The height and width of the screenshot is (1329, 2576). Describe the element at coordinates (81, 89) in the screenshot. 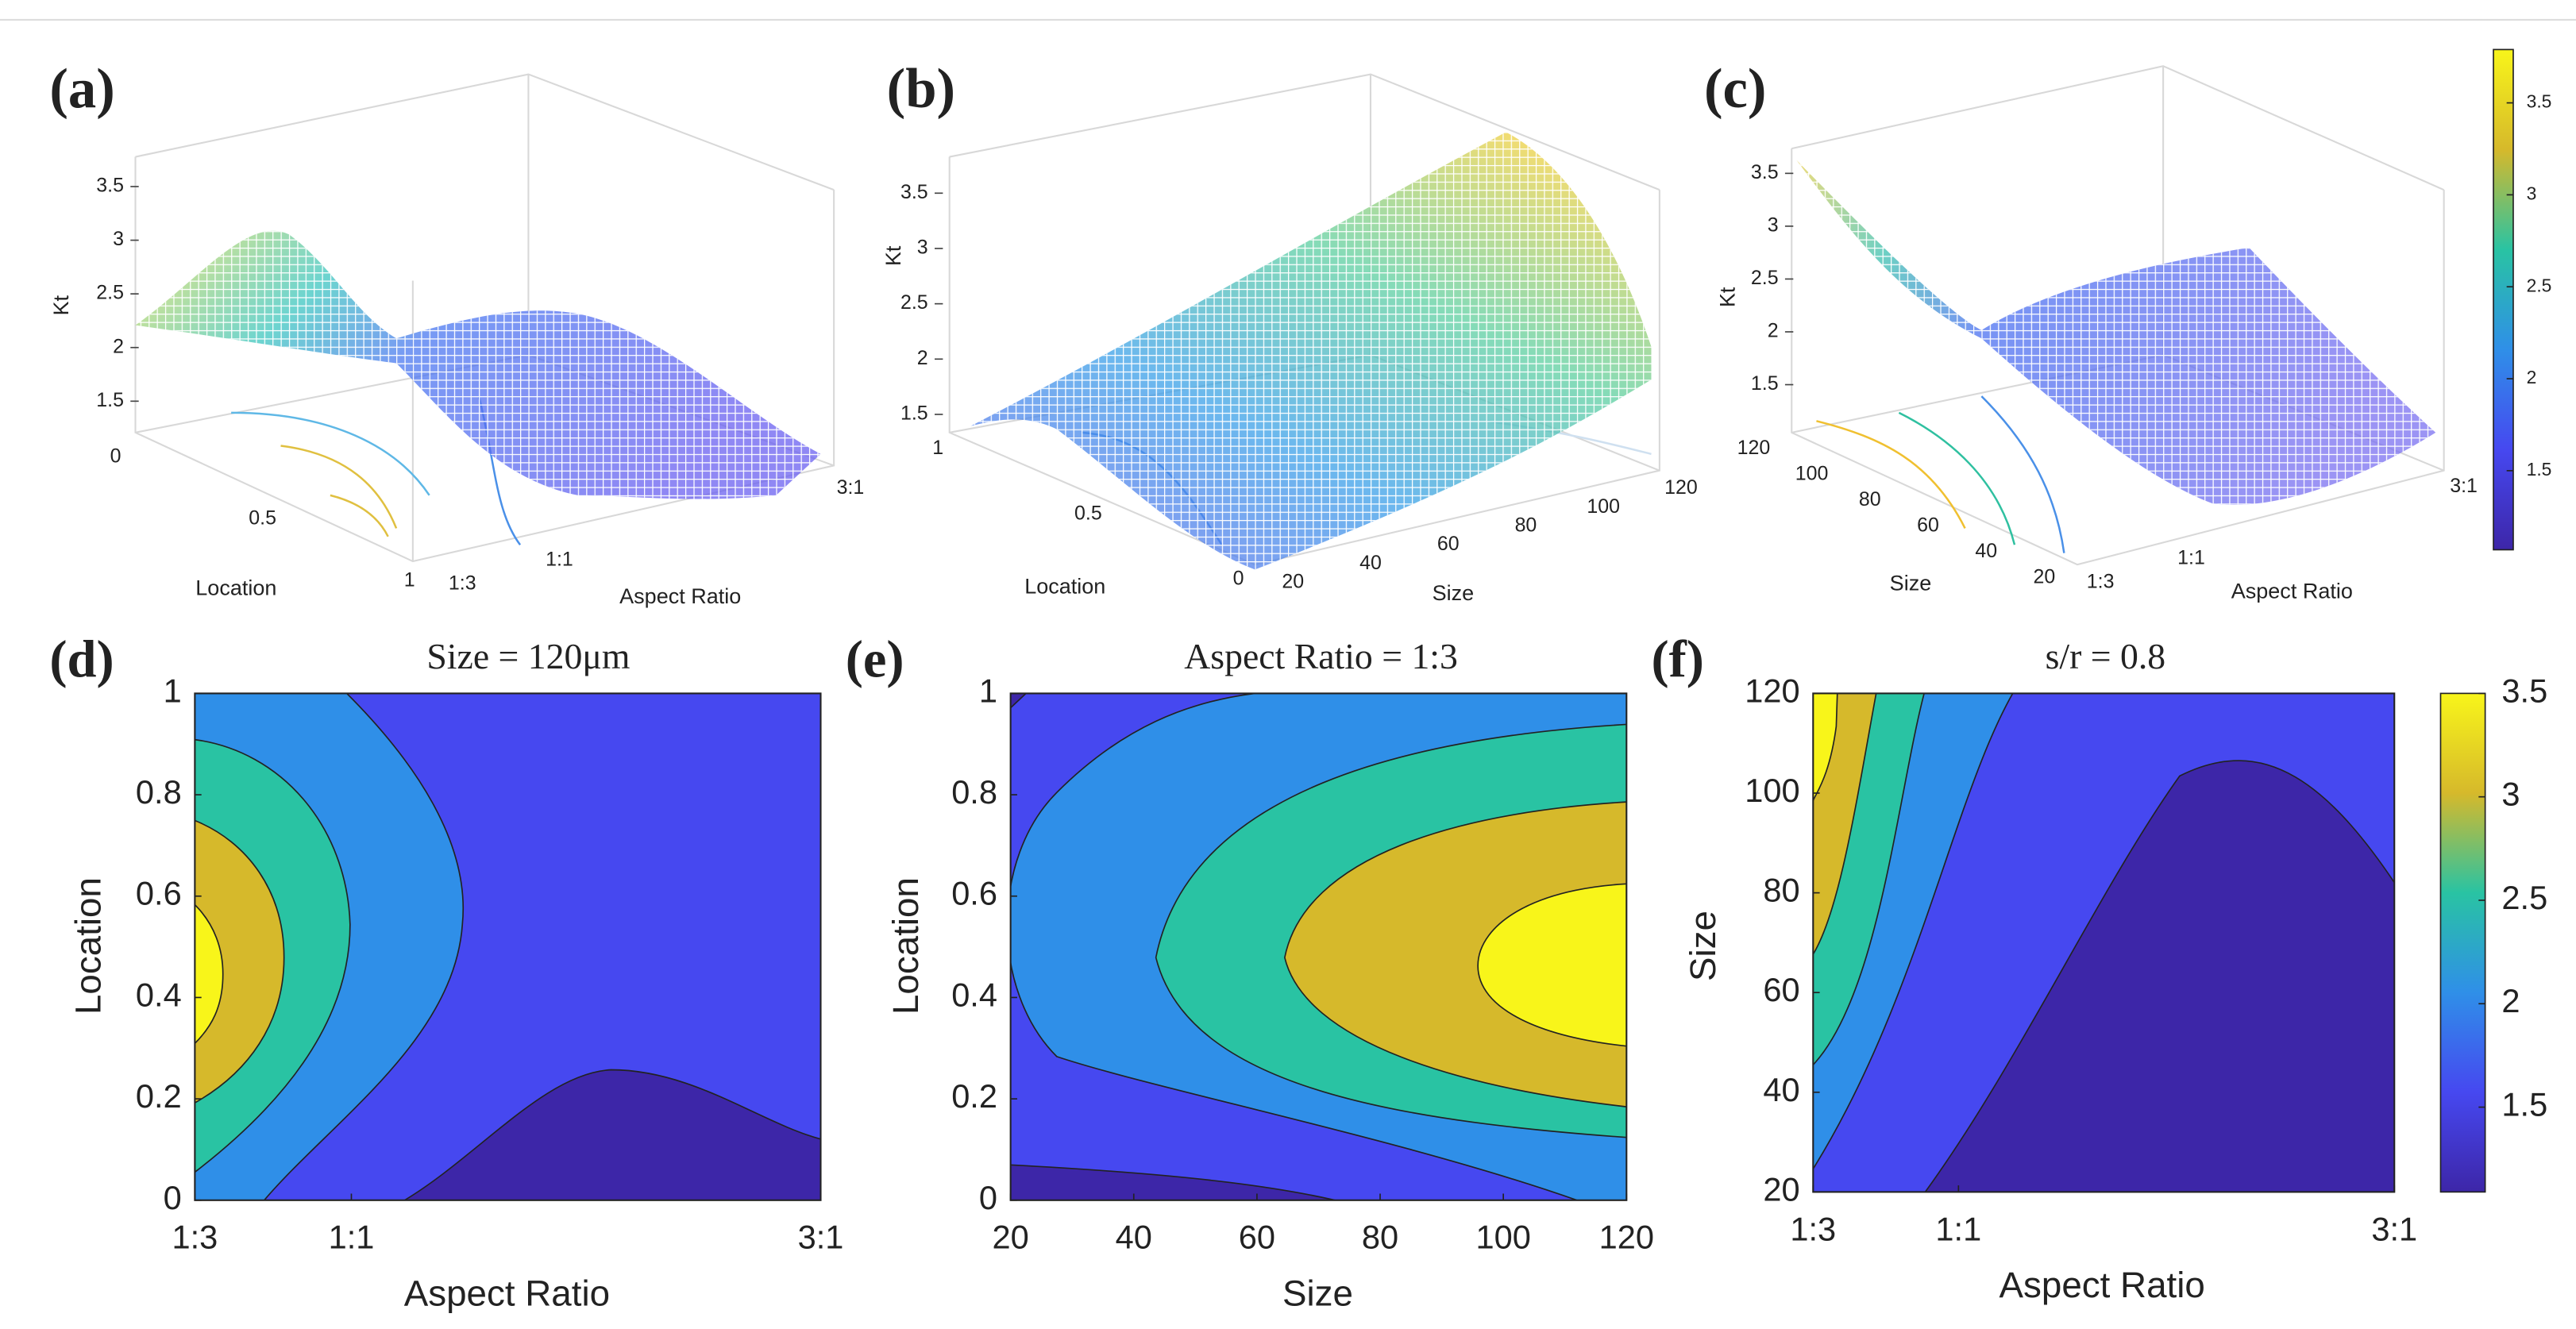

I see `panel-label: (a)` at that location.